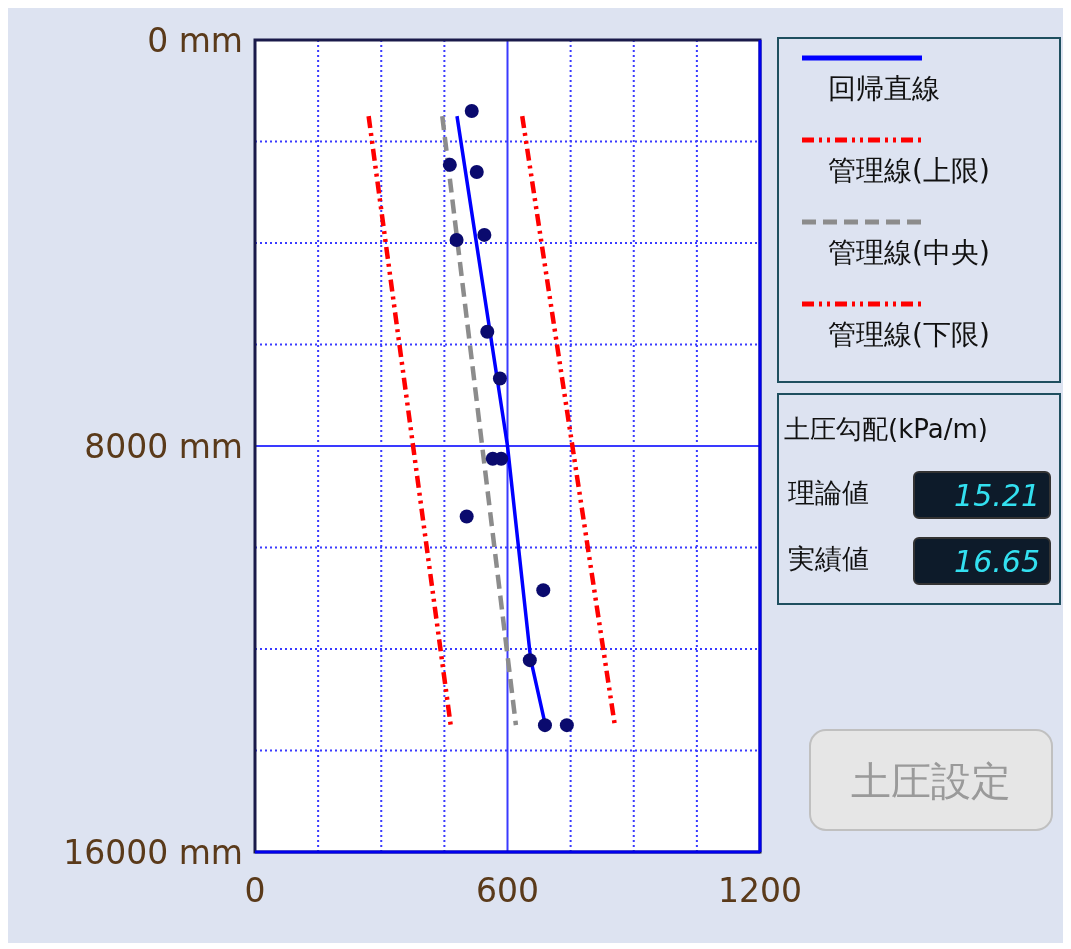  What do you see at coordinates (997, 561) in the screenshot?
I see `text: 16.65` at bounding box center [997, 561].